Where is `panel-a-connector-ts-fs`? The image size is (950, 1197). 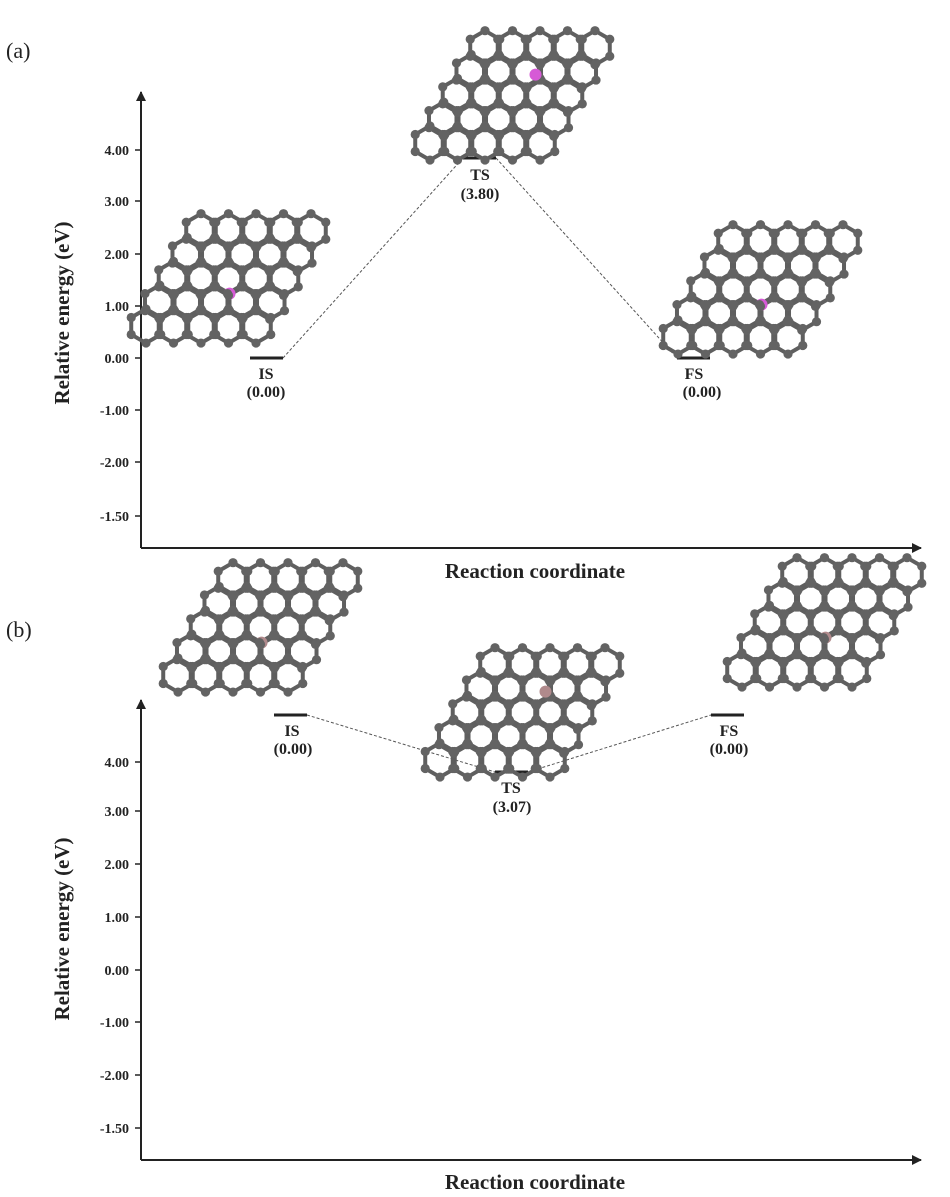
panel-a-connector-ts-fs is located at coordinates (586, 258).